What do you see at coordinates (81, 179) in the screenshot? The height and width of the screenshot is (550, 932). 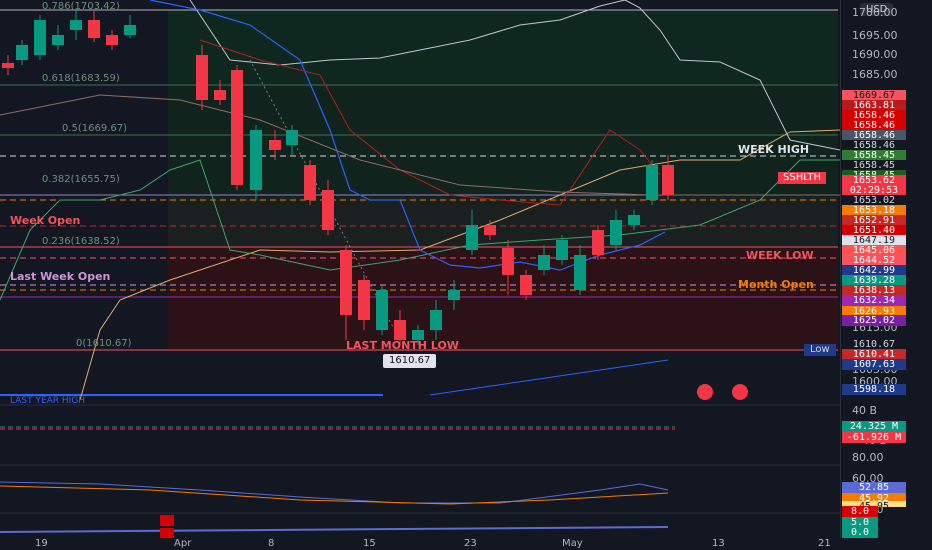 I see `fib-0382-label: 0.382(1655.75)` at bounding box center [81, 179].